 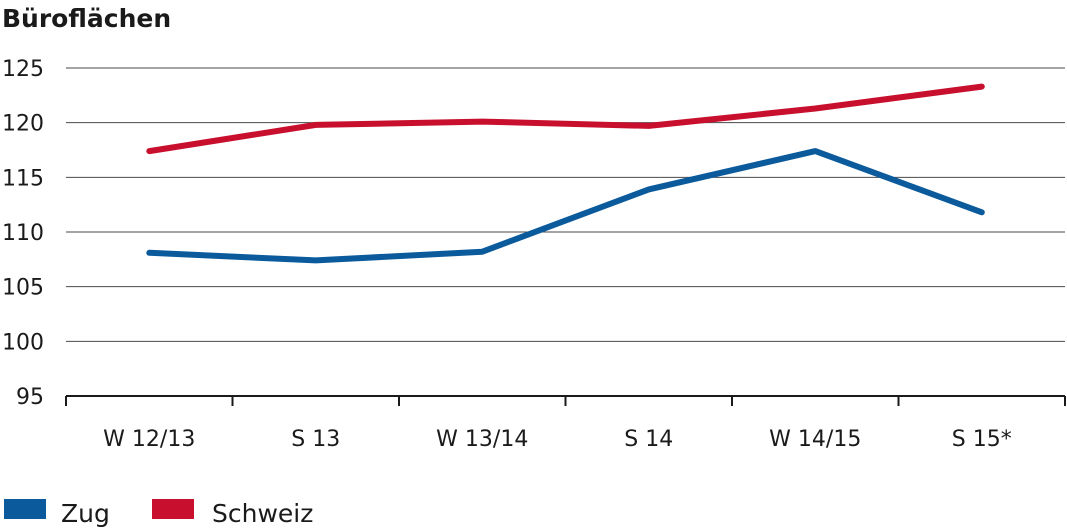 What do you see at coordinates (23, 342) in the screenshot?
I see `y-tick-label: 100` at bounding box center [23, 342].